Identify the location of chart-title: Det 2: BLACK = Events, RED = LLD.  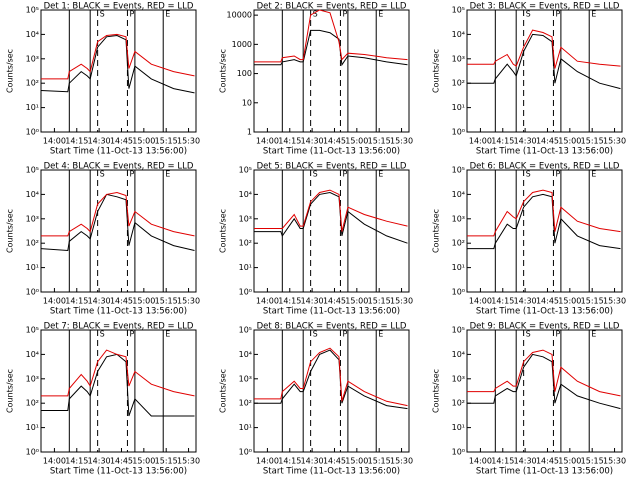
(332, 7).